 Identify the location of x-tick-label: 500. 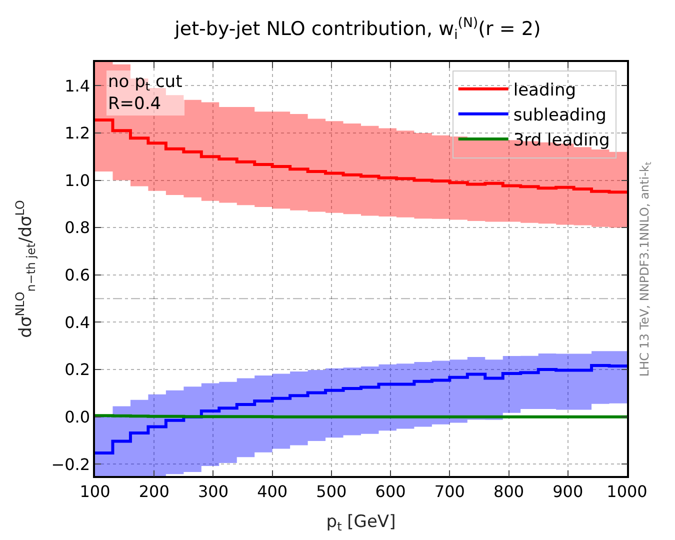
(331, 491).